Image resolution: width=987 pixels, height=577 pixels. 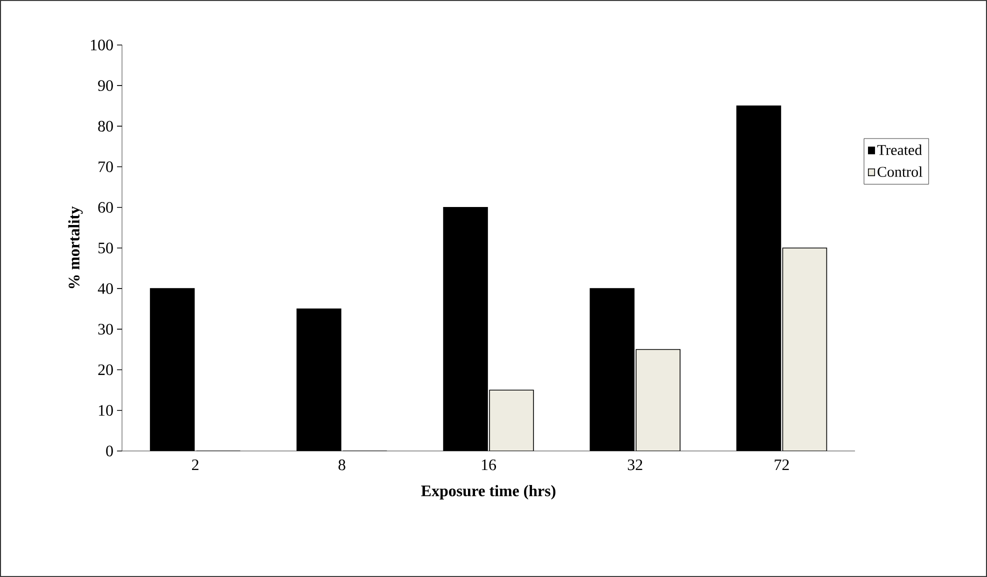 I want to click on y-tick-label: 10, so click(x=105, y=410).